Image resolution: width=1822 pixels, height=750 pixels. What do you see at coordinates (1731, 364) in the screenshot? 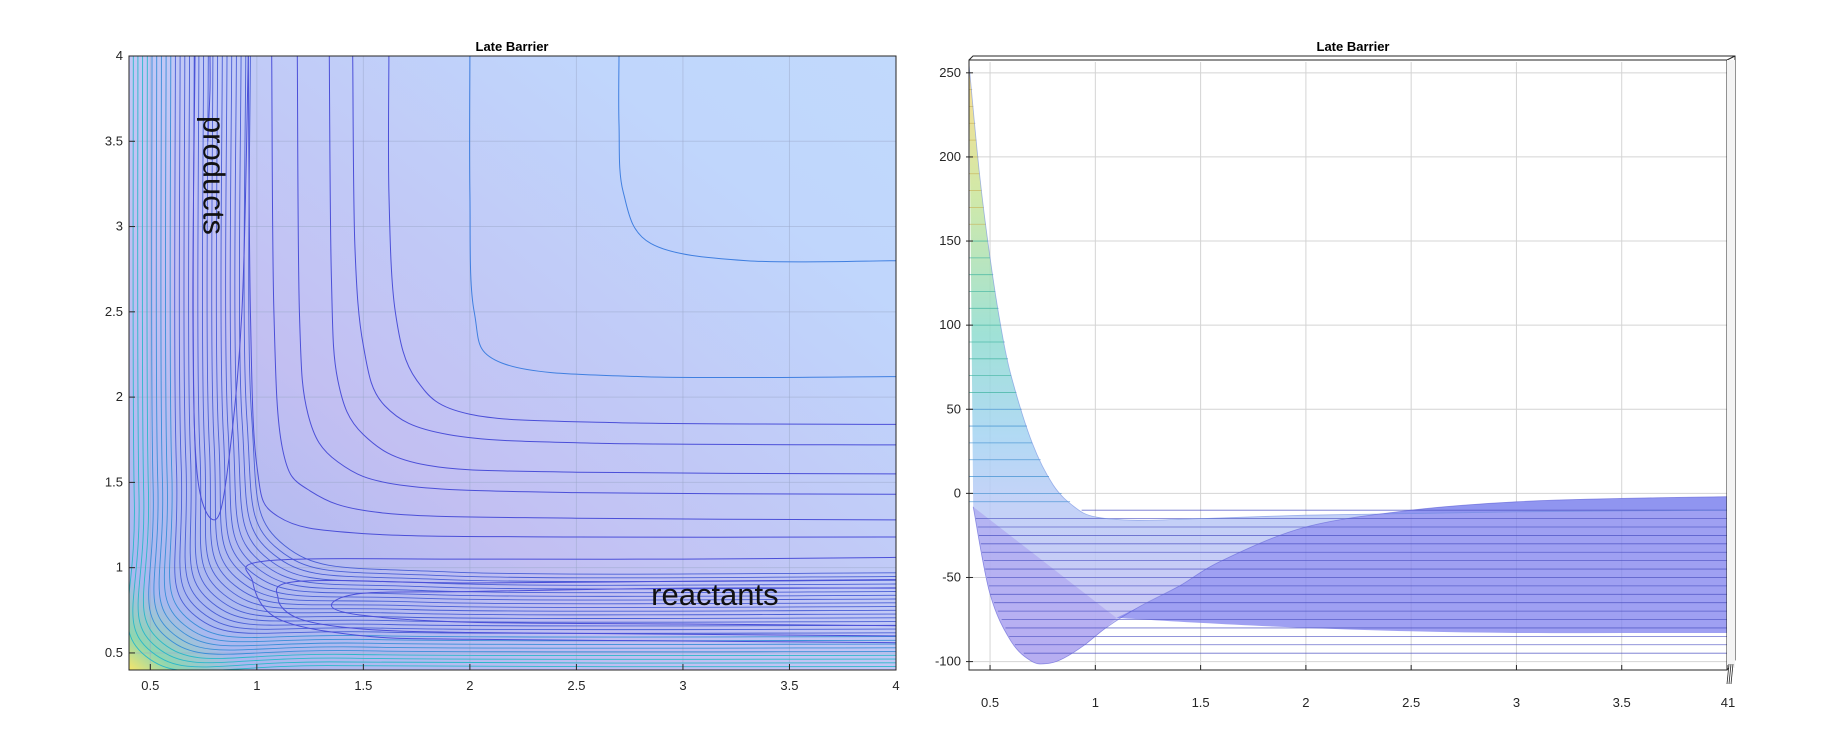
I see `right-frame-side-face` at bounding box center [1731, 364].